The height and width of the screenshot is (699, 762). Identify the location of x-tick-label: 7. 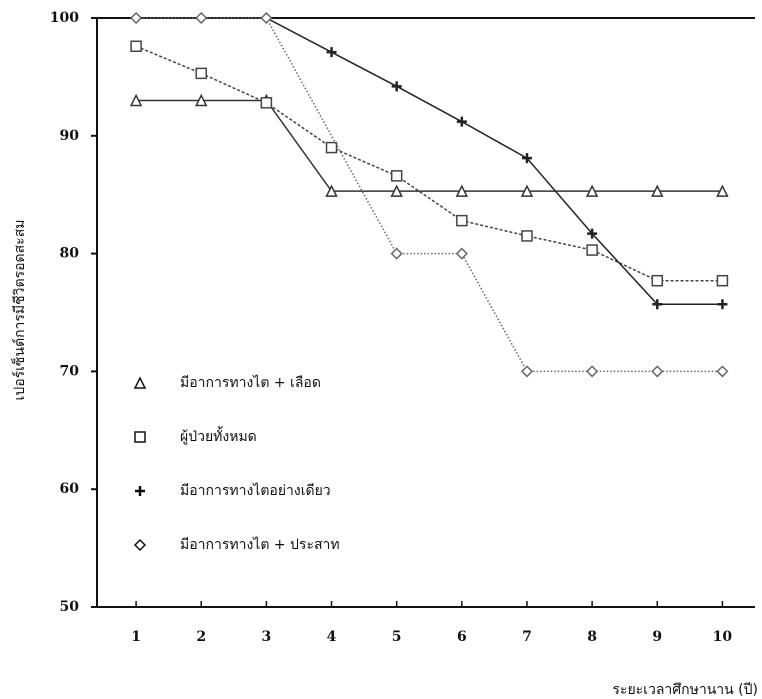
(527, 637).